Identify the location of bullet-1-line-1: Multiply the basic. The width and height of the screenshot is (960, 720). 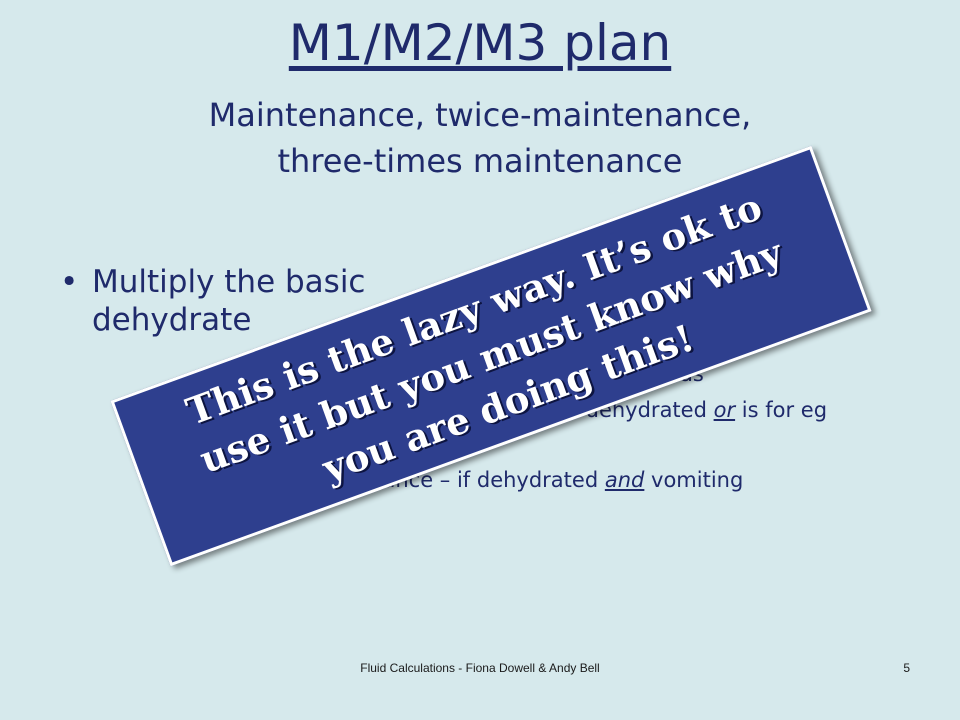
(212, 282).